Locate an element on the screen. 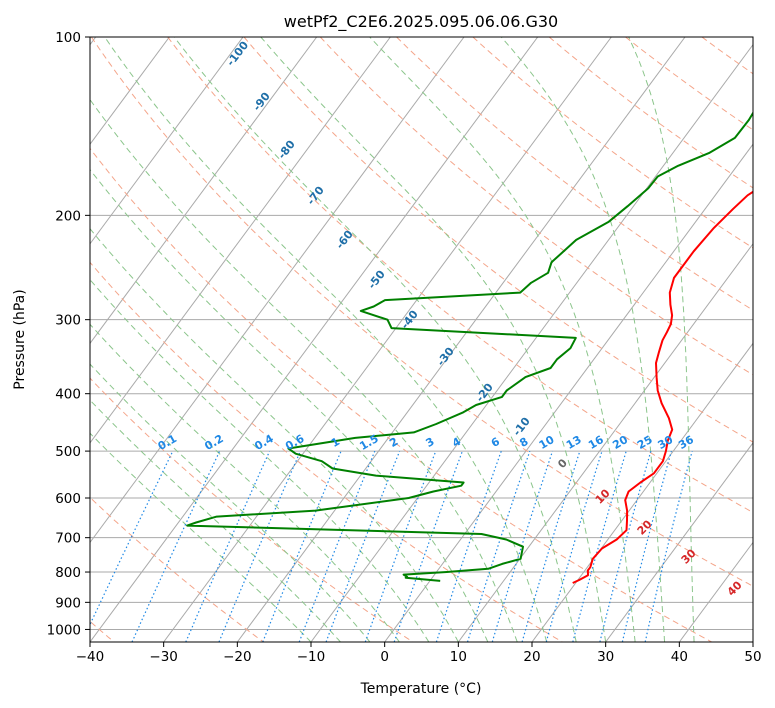  y-tick-label: 700 is located at coordinates (68, 539).